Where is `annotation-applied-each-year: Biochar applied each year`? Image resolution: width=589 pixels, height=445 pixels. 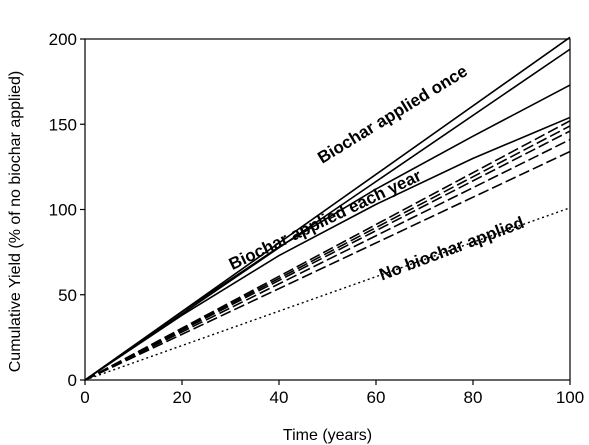 annotation-applied-each-year: Biochar applied each year is located at coordinates (325, 220).